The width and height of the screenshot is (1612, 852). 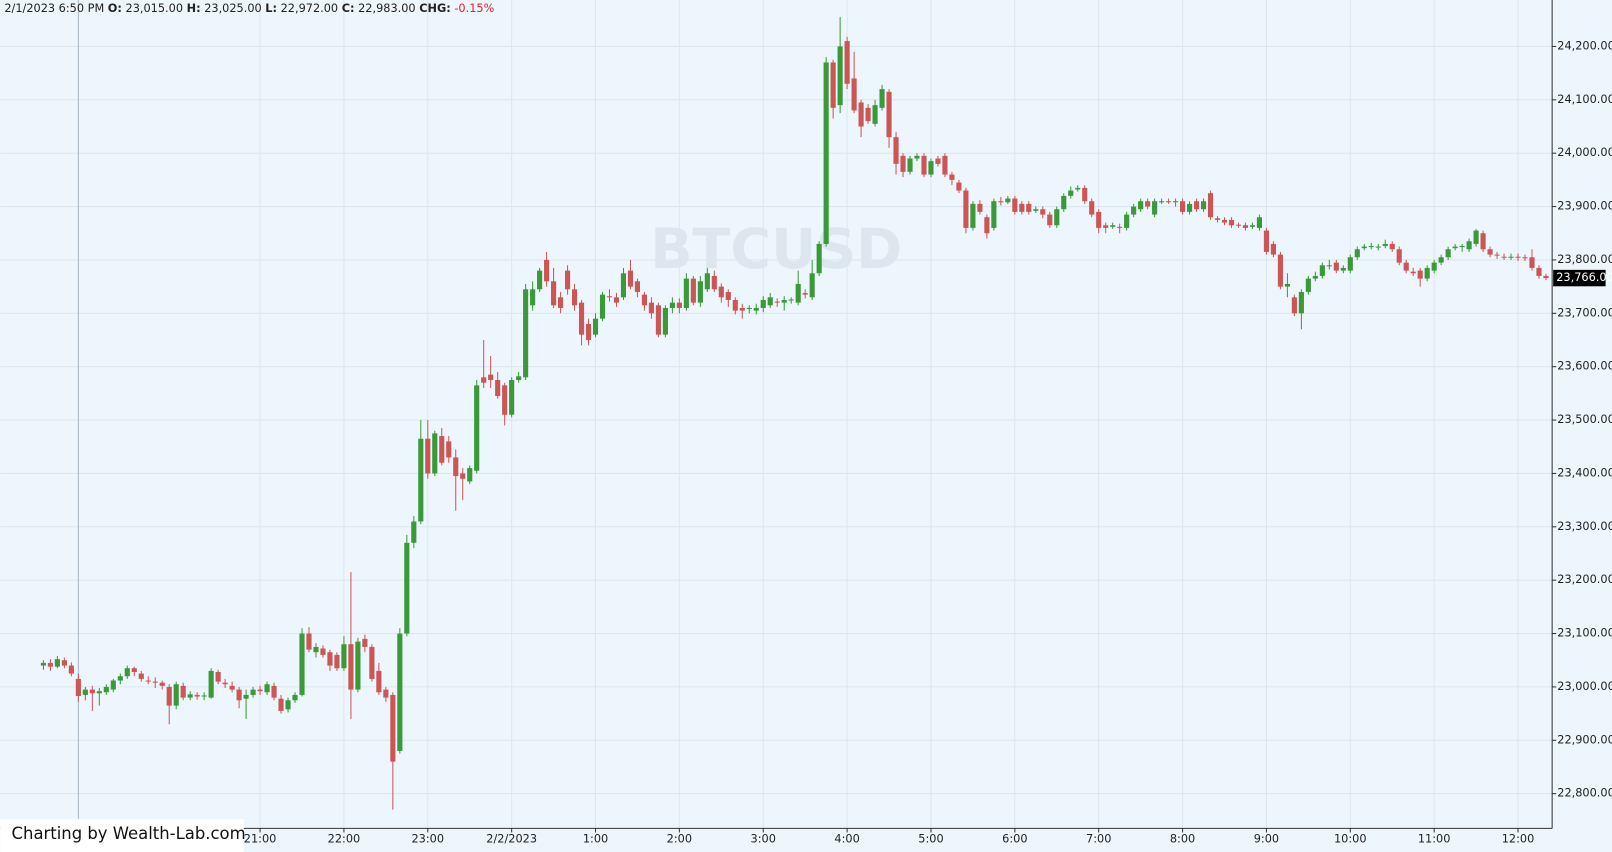 I want to click on last-price-label: 23,766.00, so click(x=1584, y=277).